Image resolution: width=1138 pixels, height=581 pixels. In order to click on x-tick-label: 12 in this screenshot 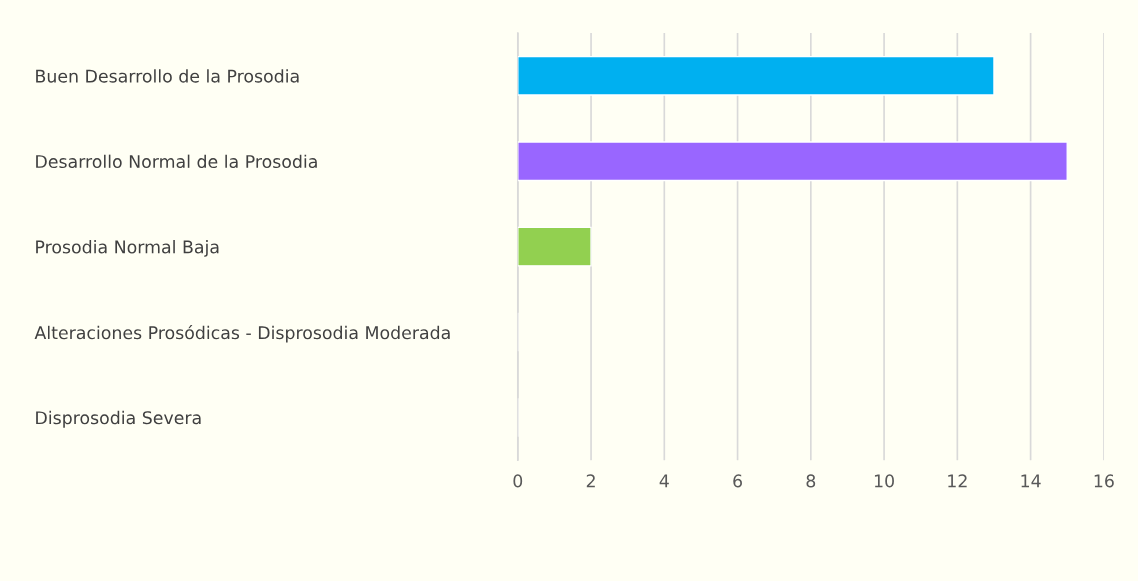, I will do `click(957, 481)`.